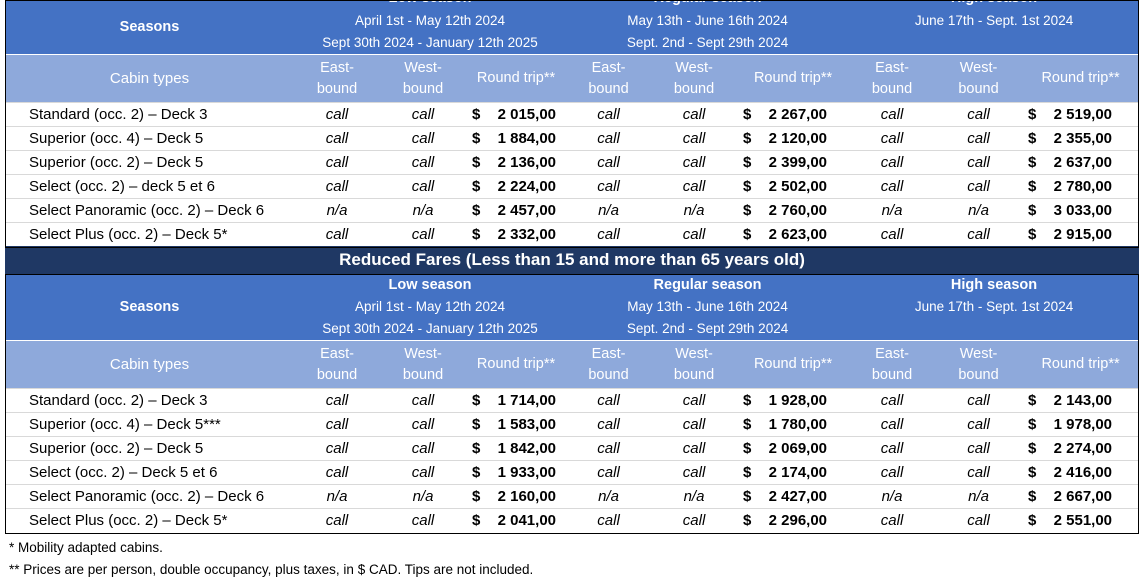  What do you see at coordinates (793, 496) in the screenshot?
I see `round-trip-price: $2 427,00` at bounding box center [793, 496].